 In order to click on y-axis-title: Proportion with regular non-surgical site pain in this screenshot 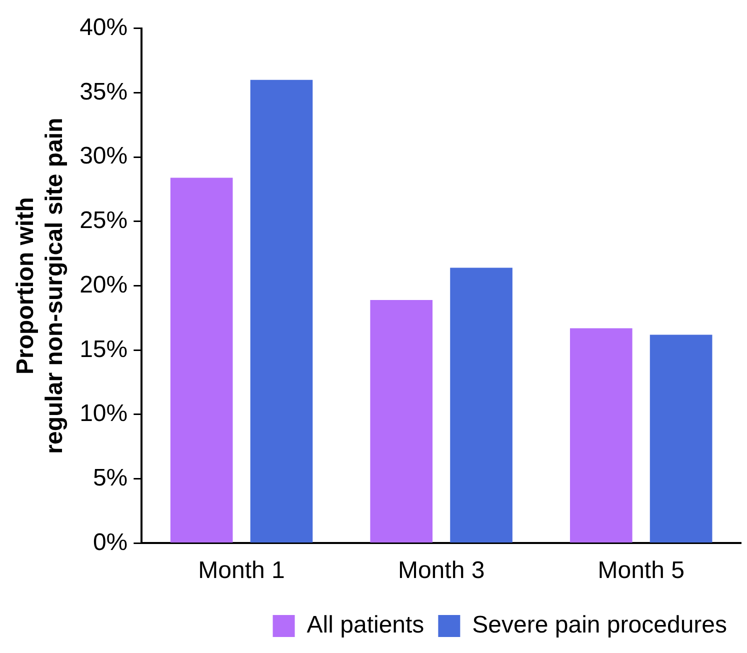, I will do `click(40, 286)`.